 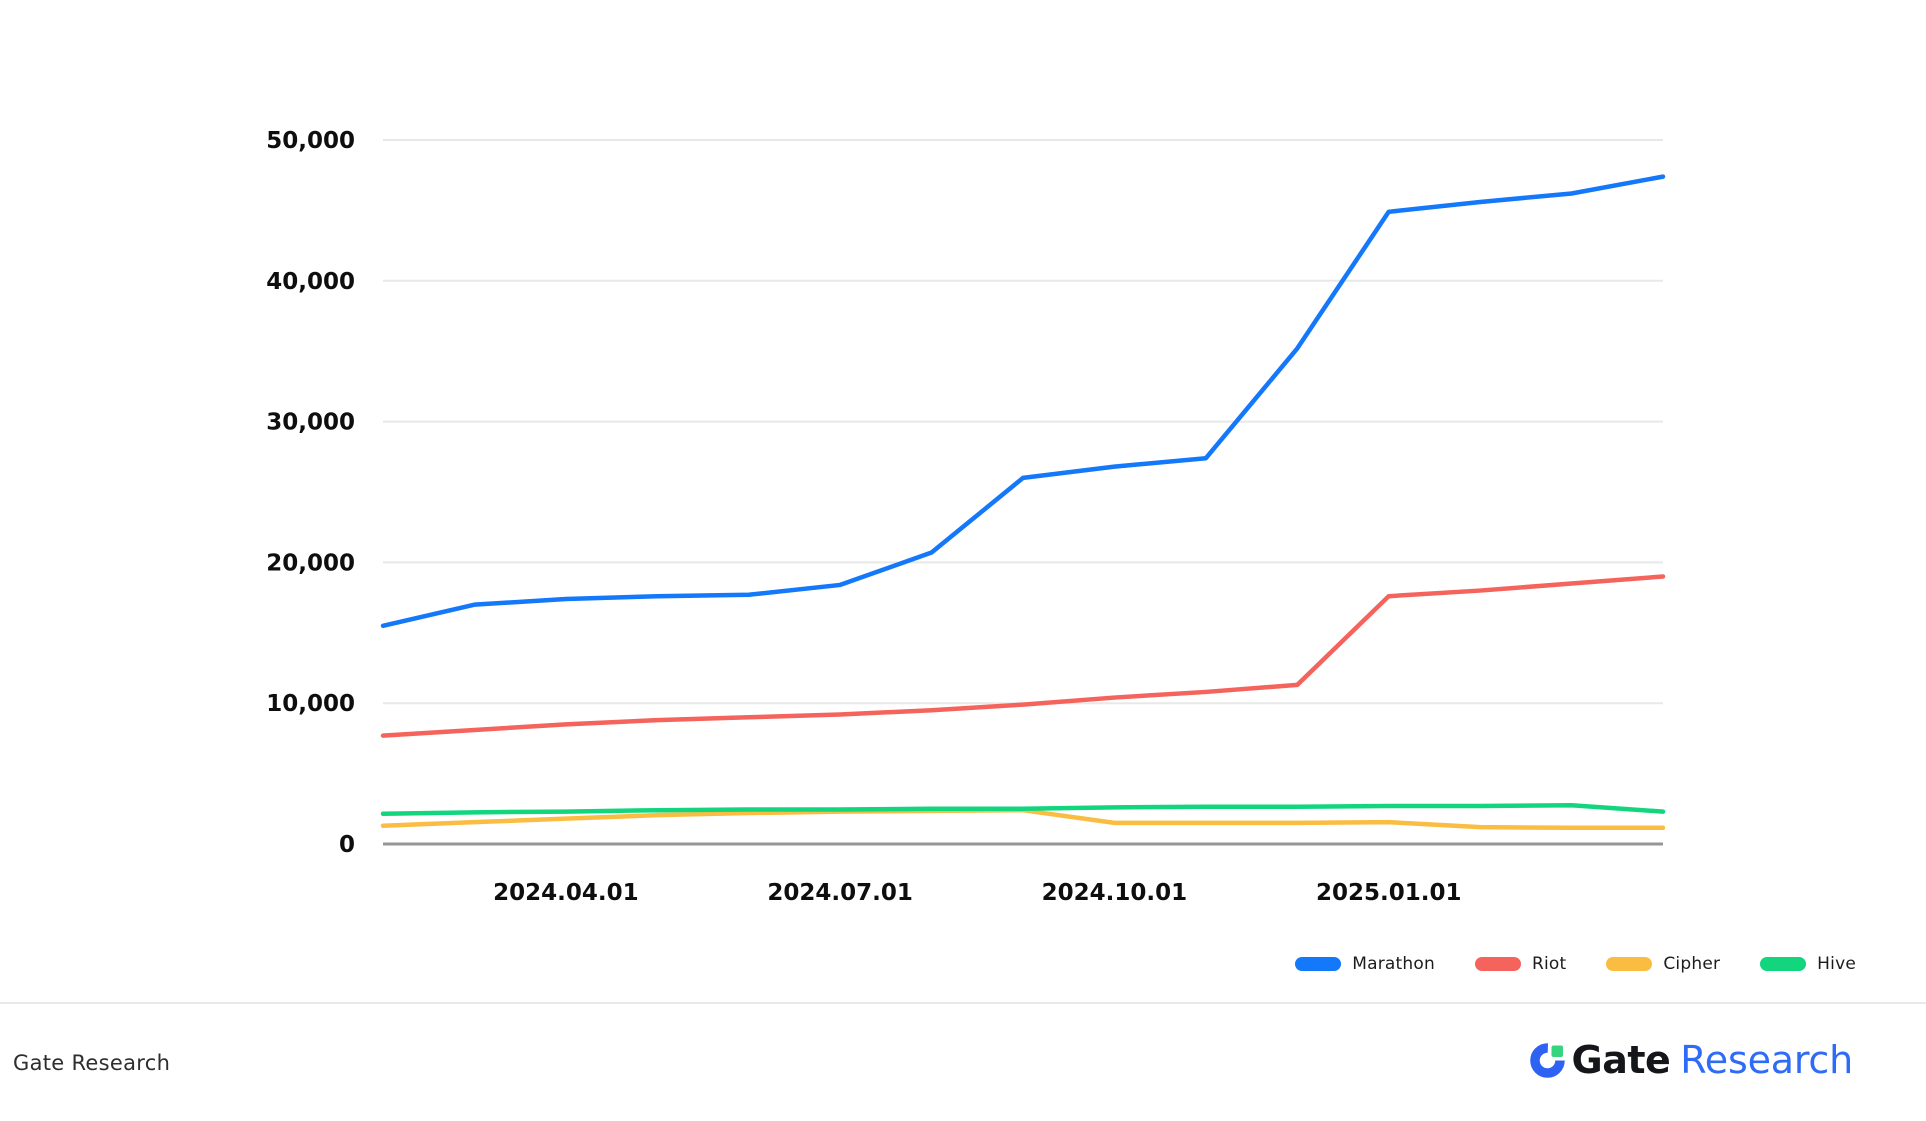 What do you see at coordinates (566, 893) in the screenshot?
I see `x-tick-label: 2024.04.01` at bounding box center [566, 893].